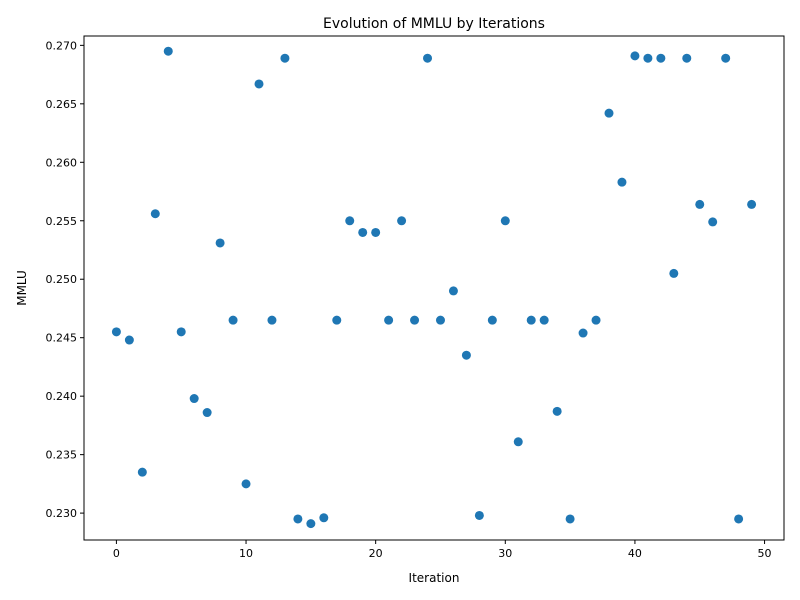  Describe the element at coordinates (62, 279) in the screenshot. I see `y-tick-label: 0.250` at that location.